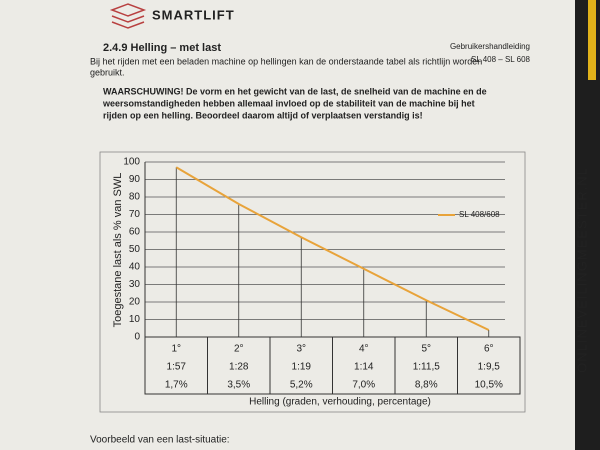  Describe the element at coordinates (302, 367) in the screenshot. I see `ratio-label: 1:19` at that location.